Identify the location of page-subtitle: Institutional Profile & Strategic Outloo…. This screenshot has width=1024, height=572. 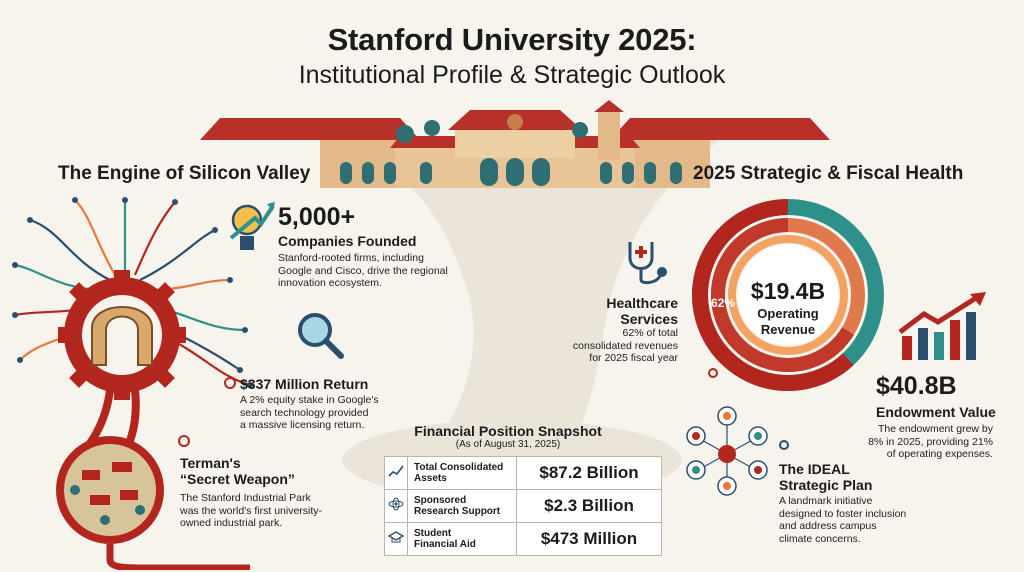
(512, 75).